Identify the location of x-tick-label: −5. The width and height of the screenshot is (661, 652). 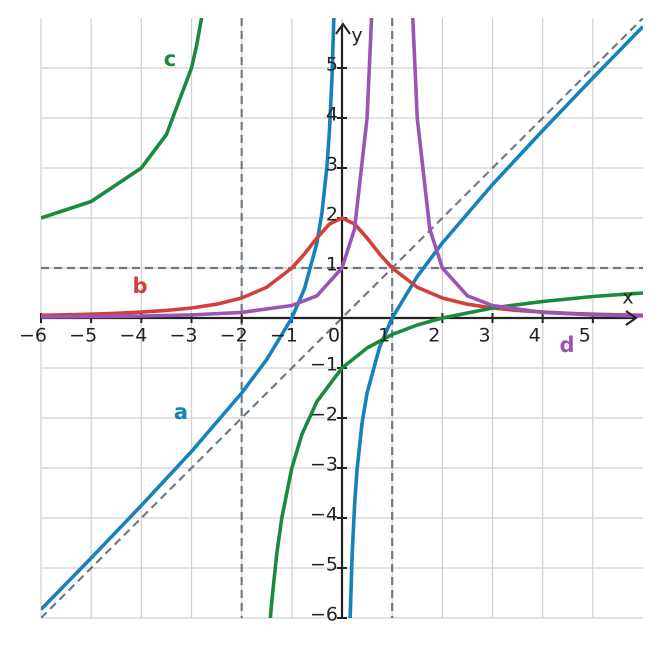
(83, 336).